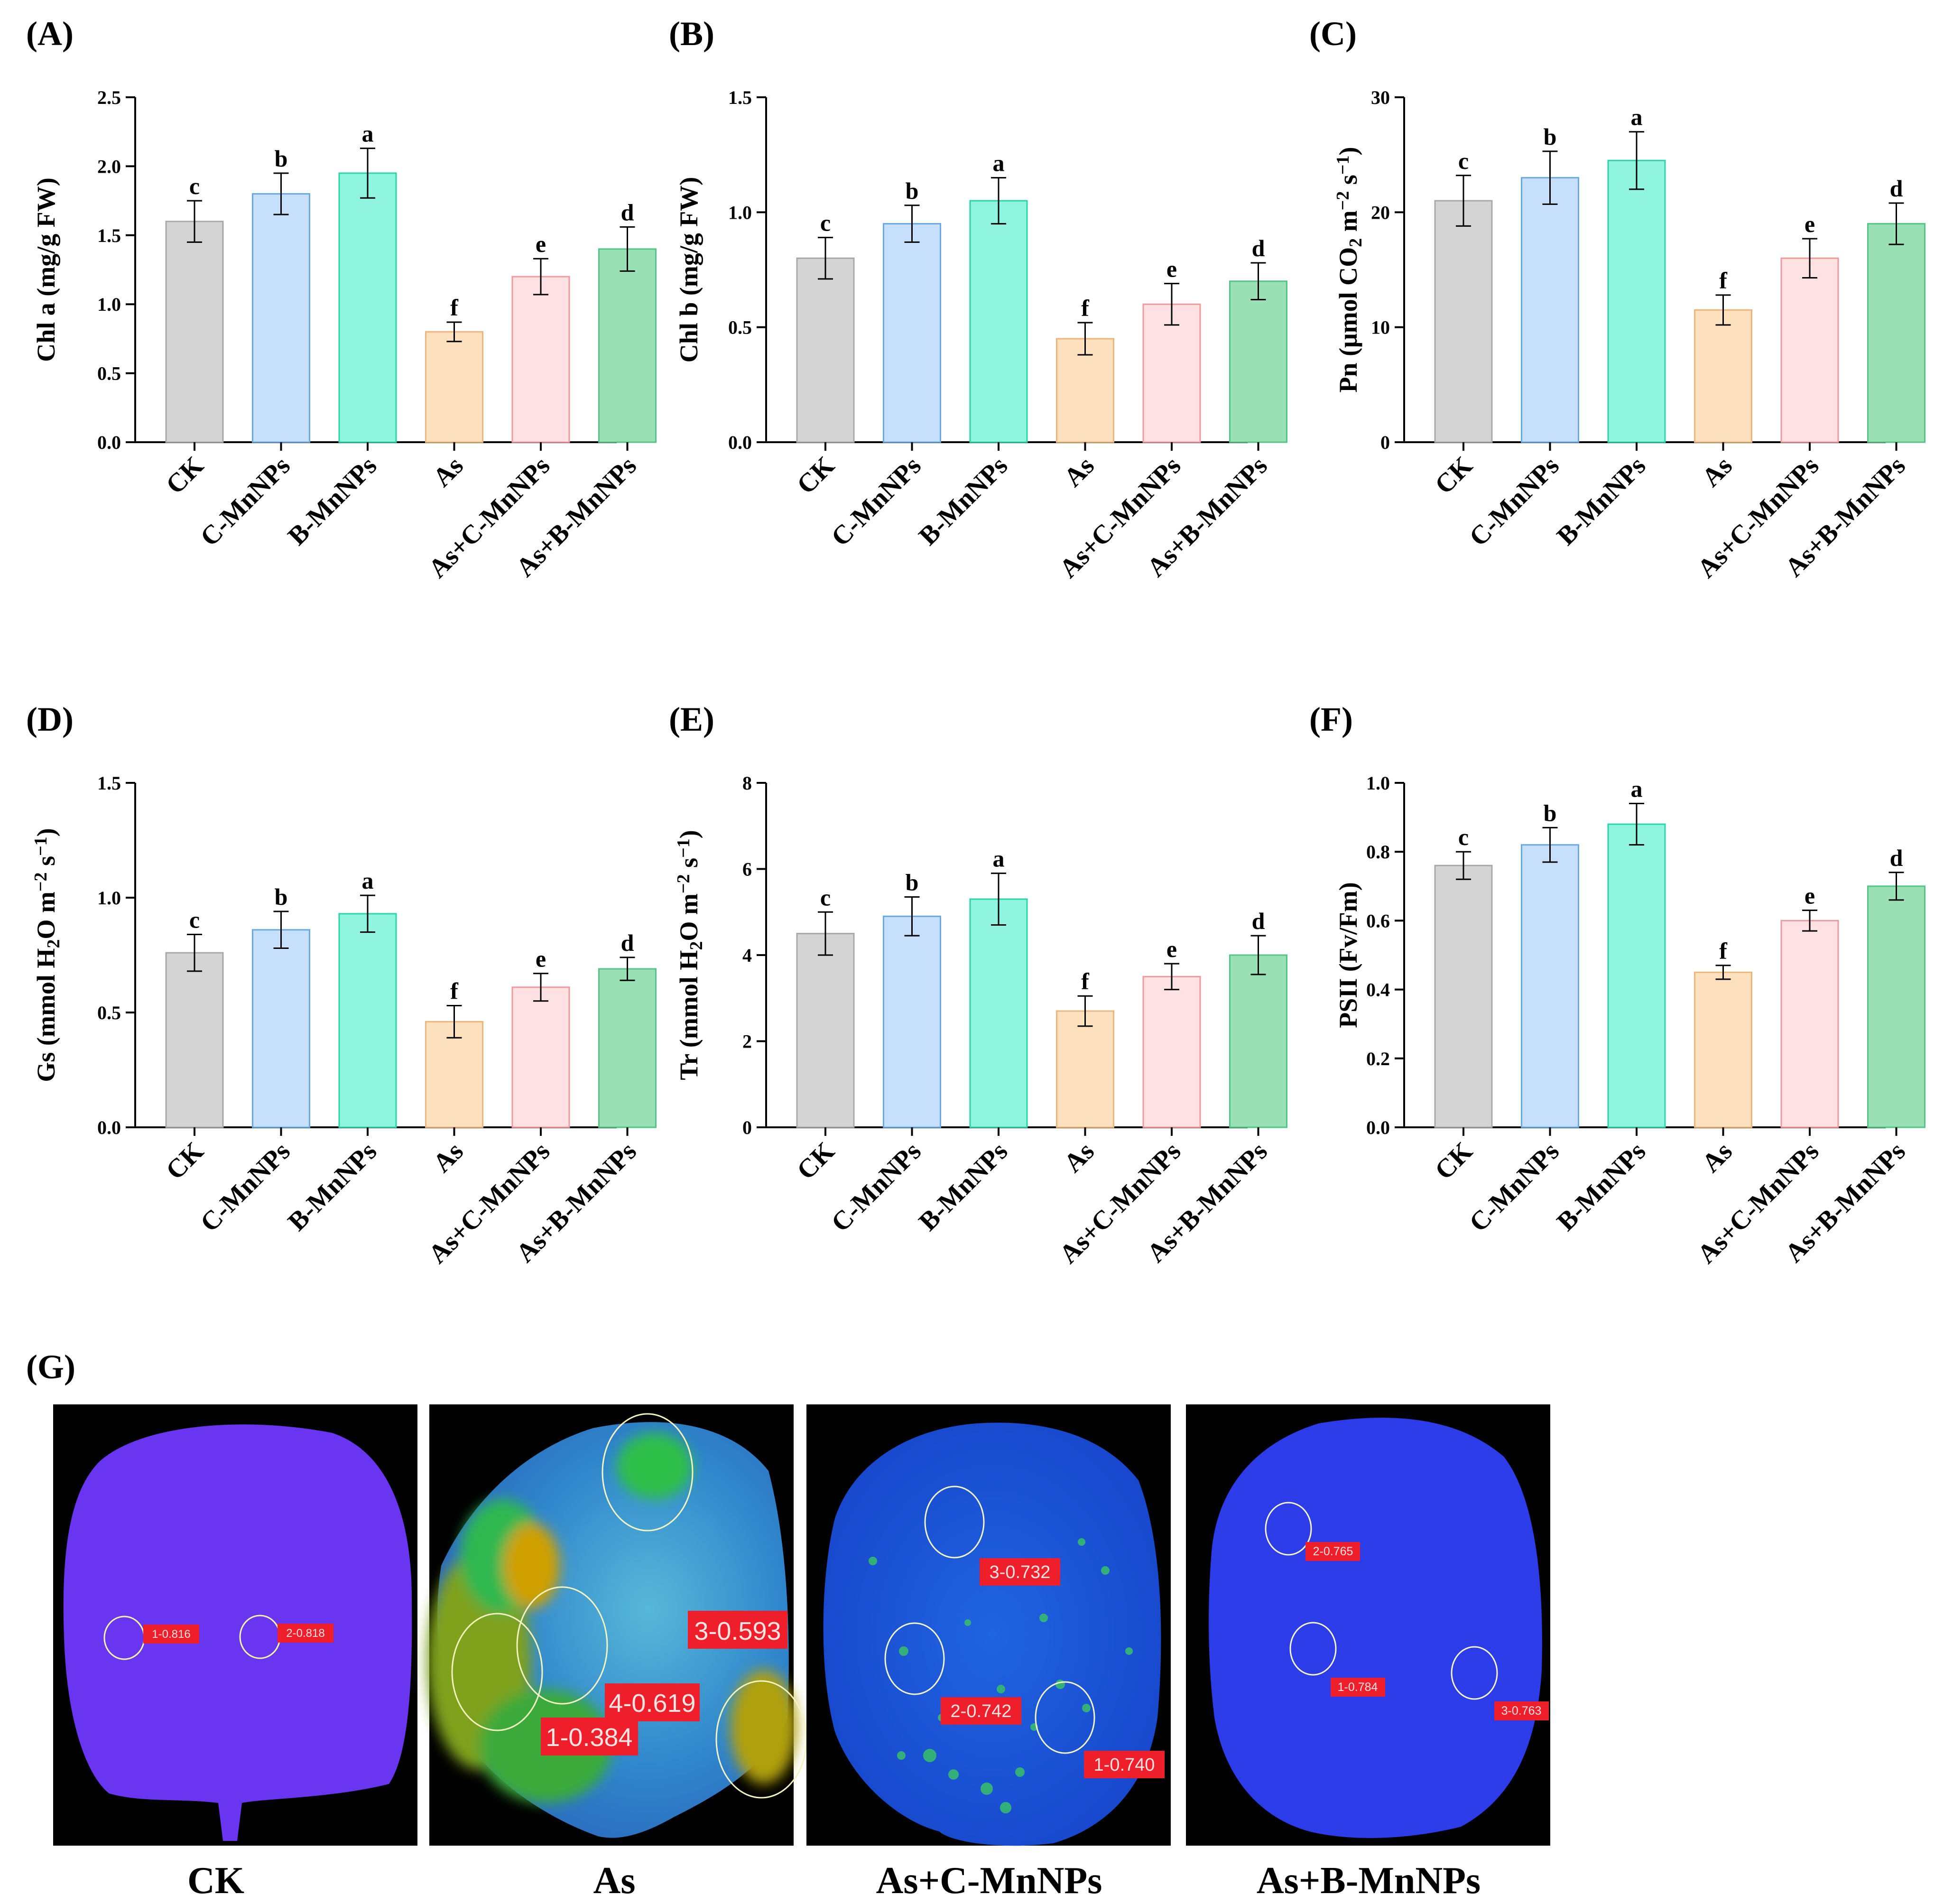 This screenshot has width=1953, height=1904. Describe the element at coordinates (1124, 1765) in the screenshot. I see `roi-readout: 1-0.740` at that location.